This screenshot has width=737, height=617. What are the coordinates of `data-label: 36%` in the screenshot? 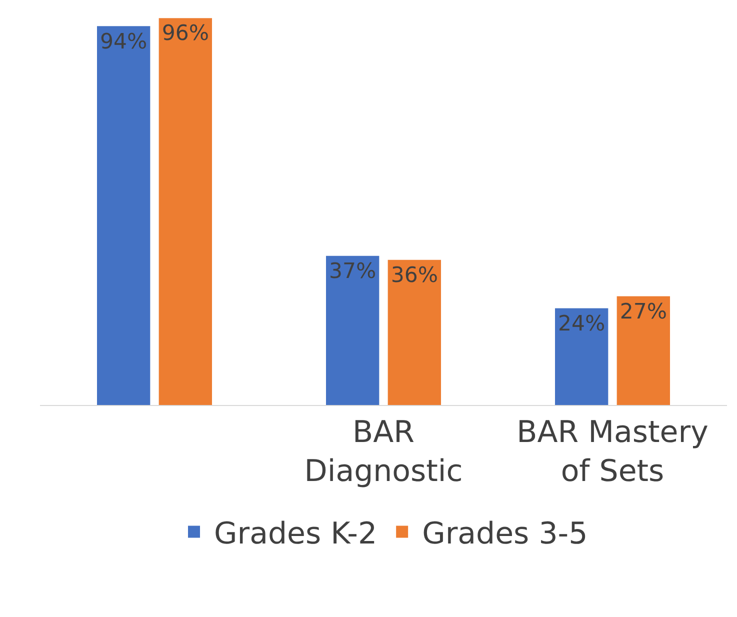 It's located at (414, 275).